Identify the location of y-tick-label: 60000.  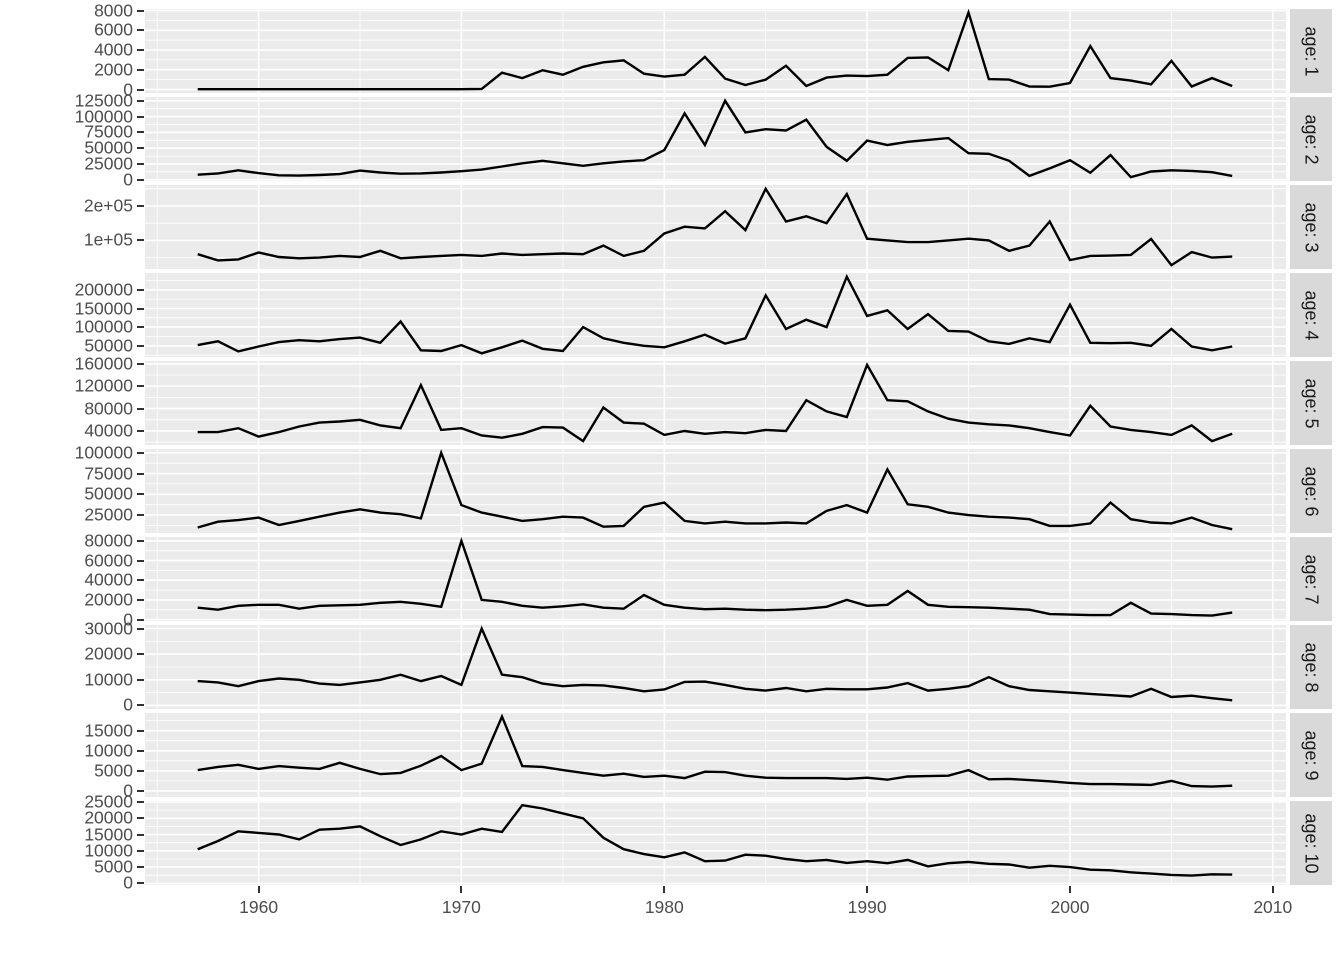
(108, 559).